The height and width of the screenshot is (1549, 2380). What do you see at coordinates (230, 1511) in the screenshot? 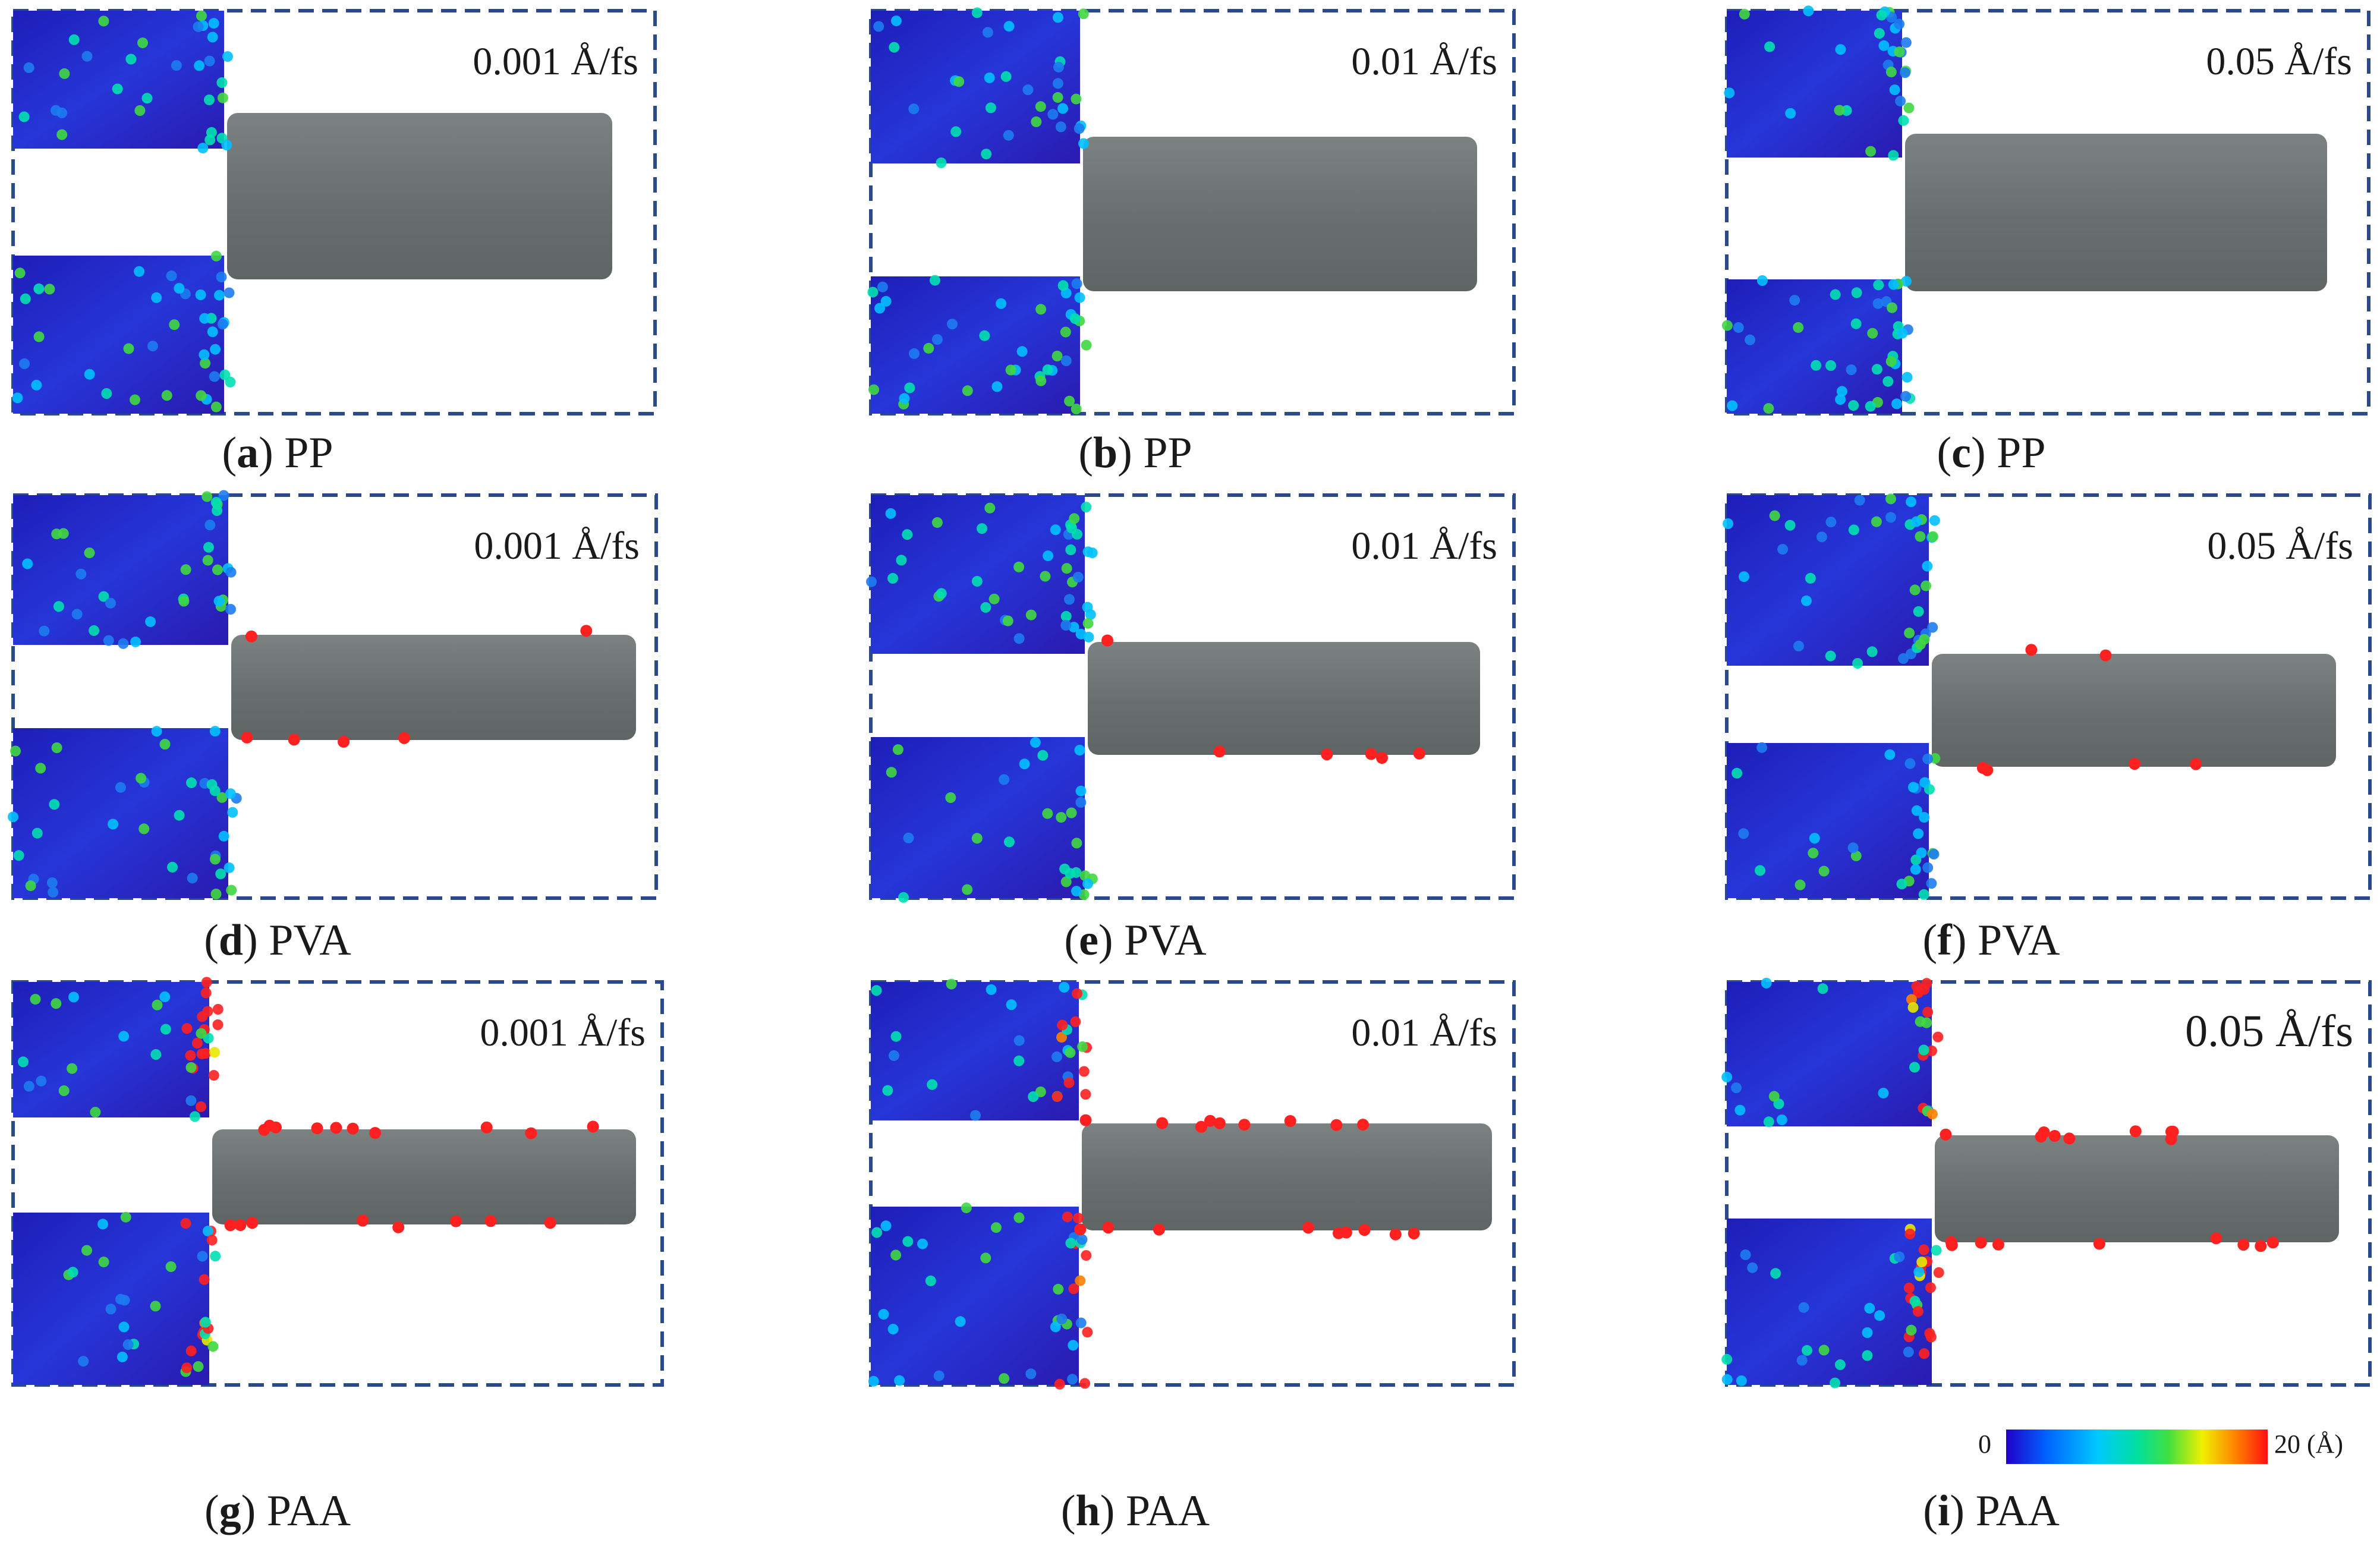
I see `caption-letter: g` at bounding box center [230, 1511].